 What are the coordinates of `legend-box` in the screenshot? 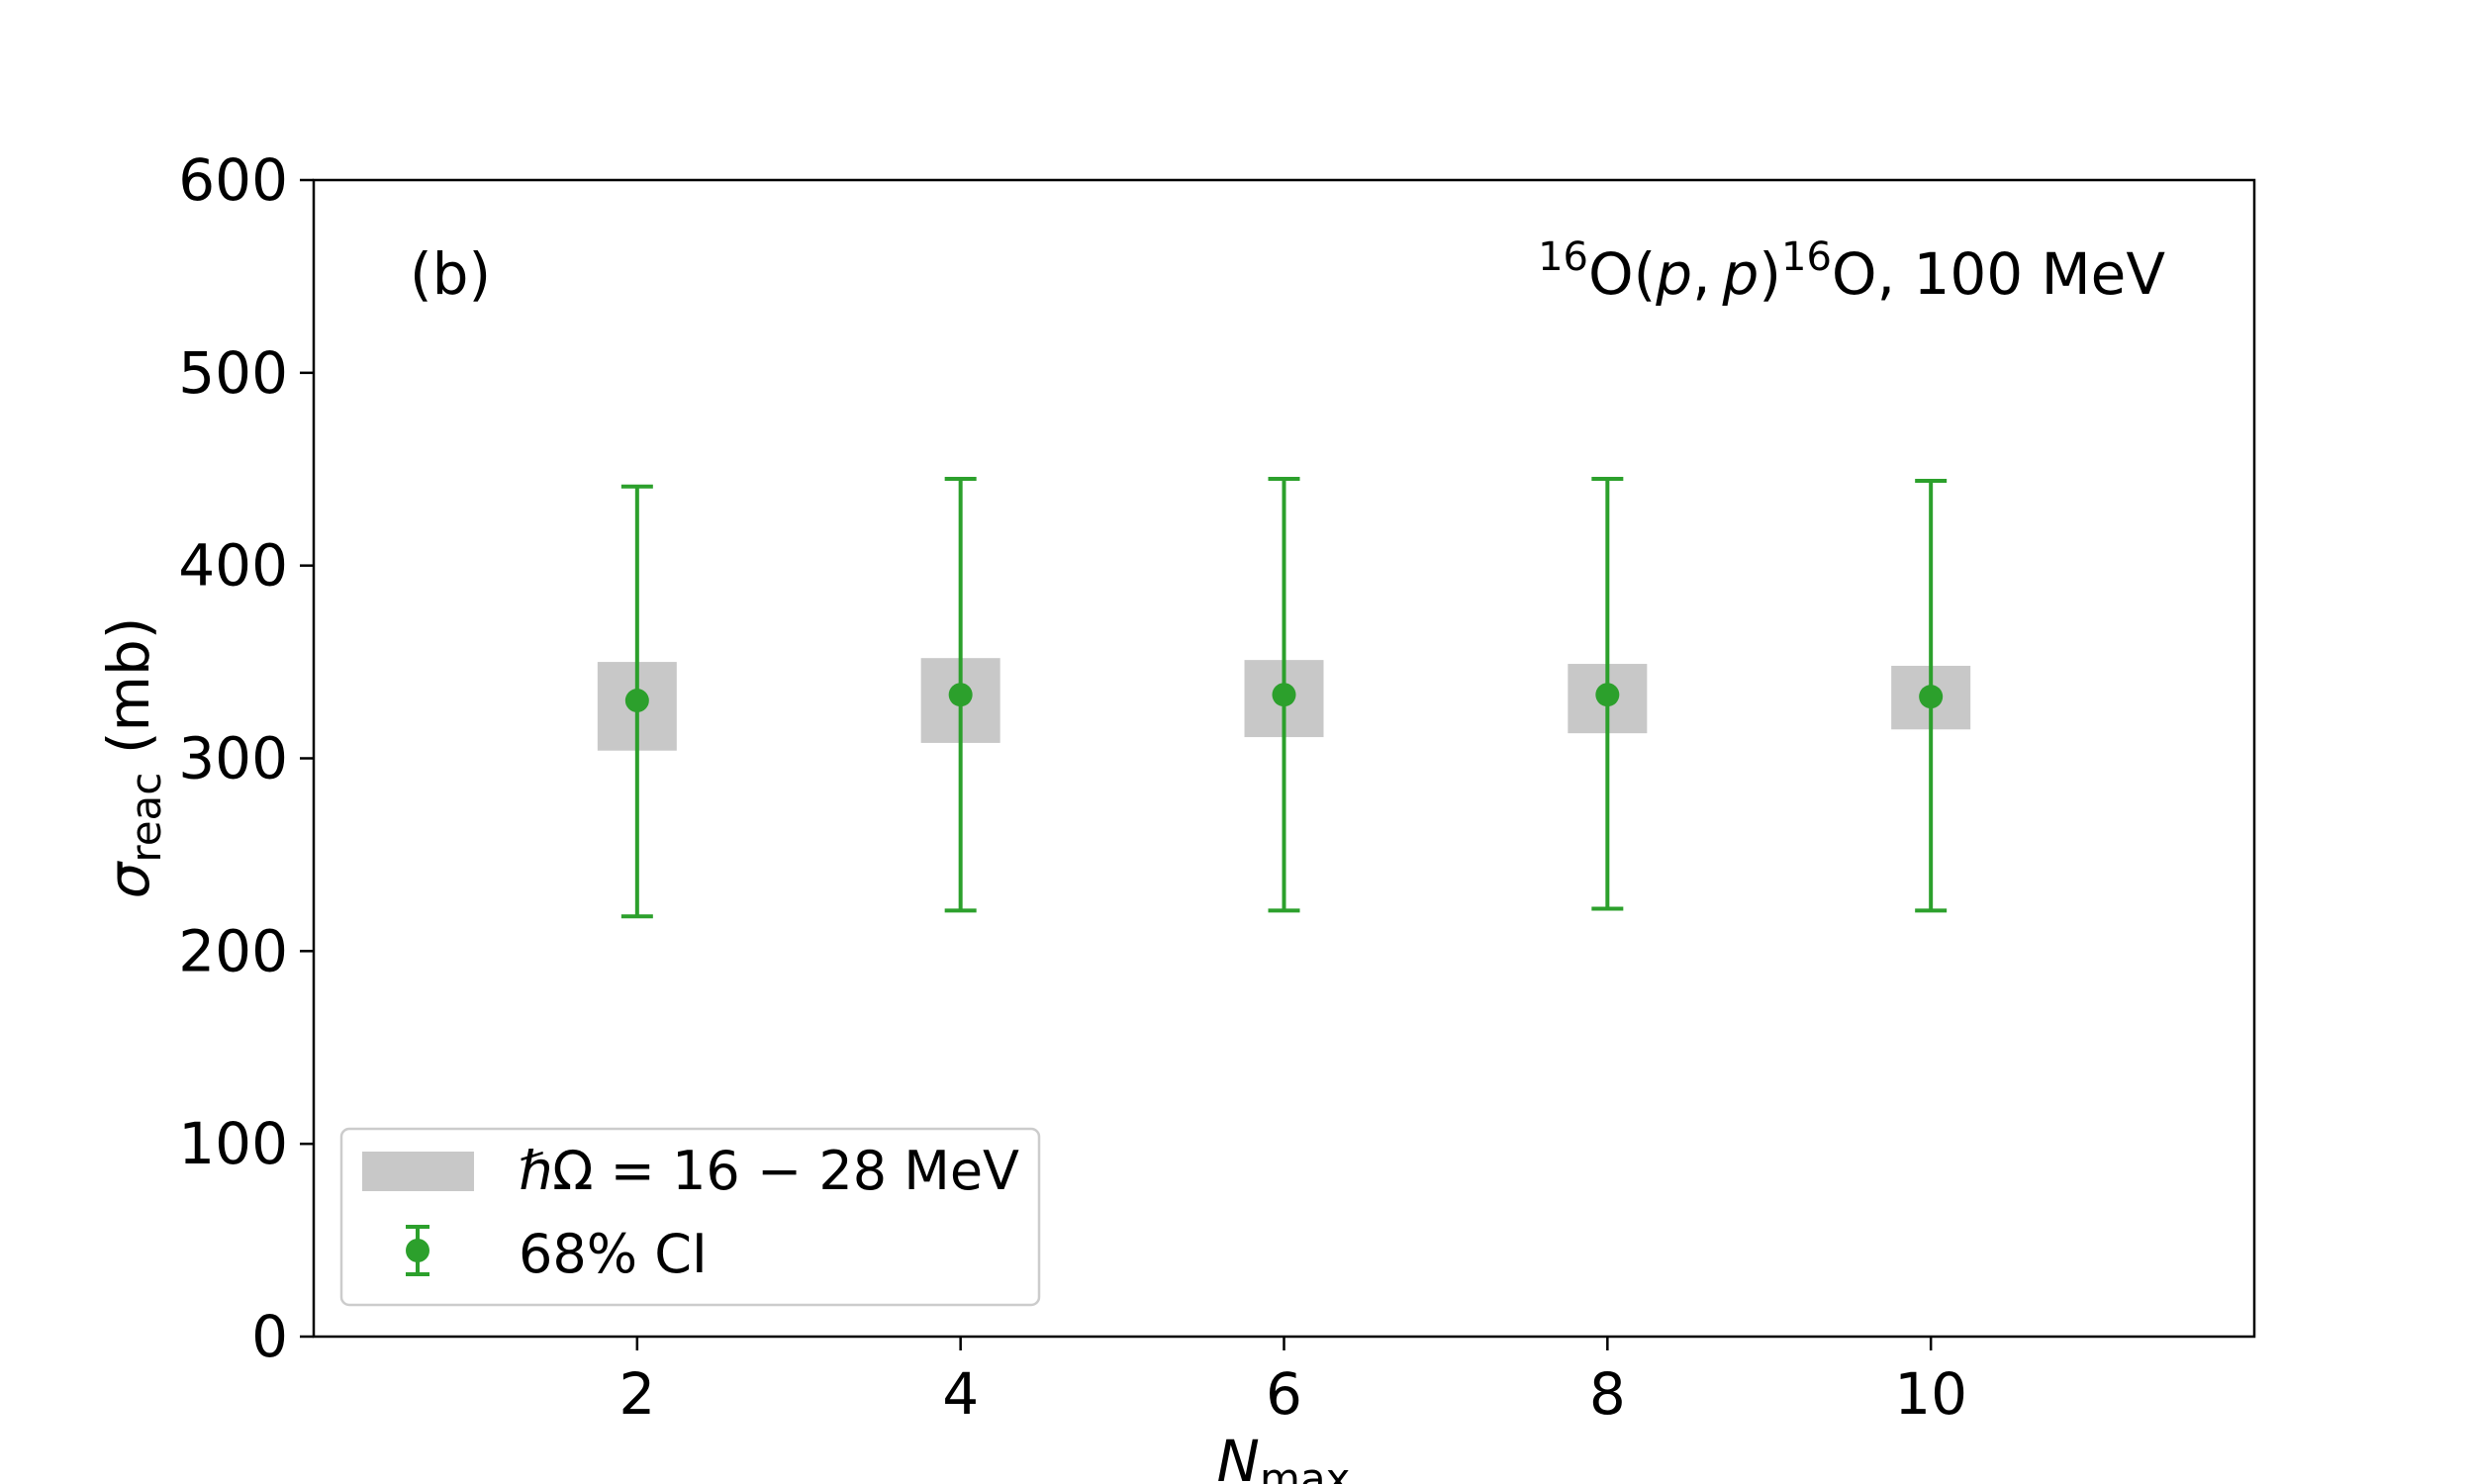 It's located at (690, 1217).